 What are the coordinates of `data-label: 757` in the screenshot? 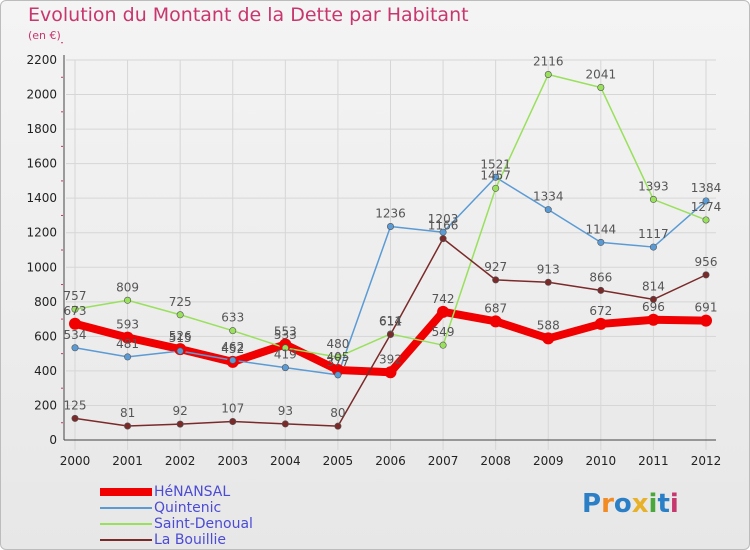 It's located at (75, 296).